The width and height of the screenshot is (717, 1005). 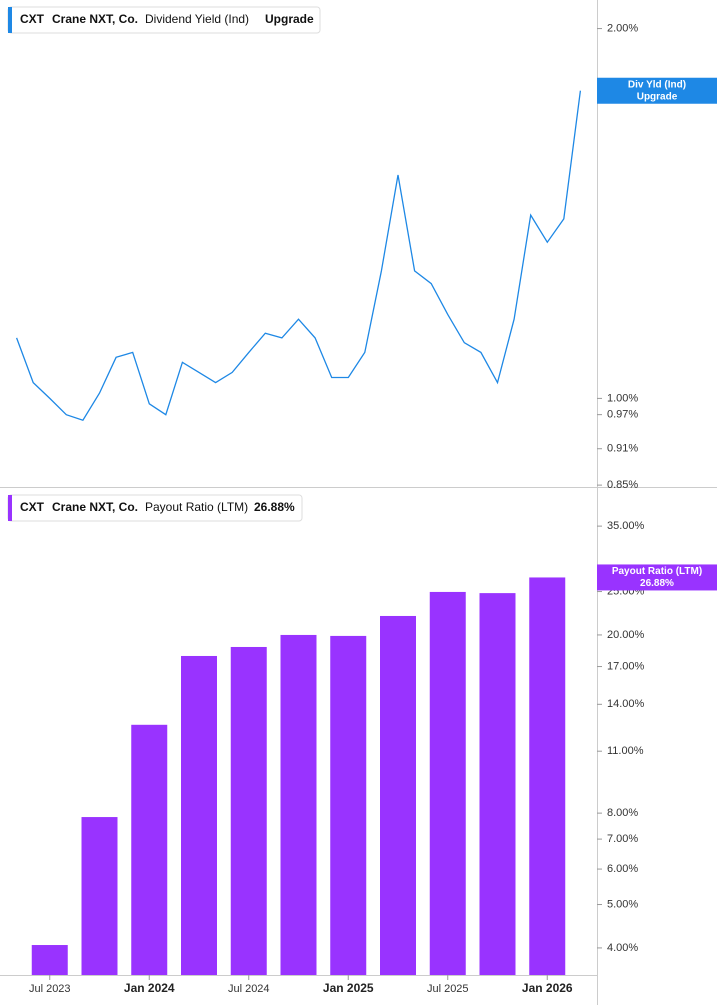 I want to click on x-tick-label: Jan 2025, so click(x=348, y=988).